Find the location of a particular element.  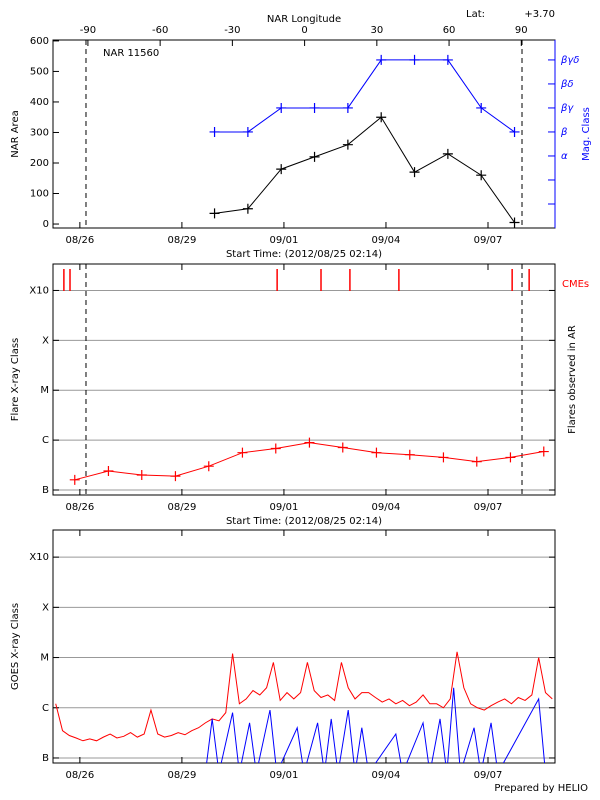

x2-tick-label: -90 is located at coordinates (88, 30).